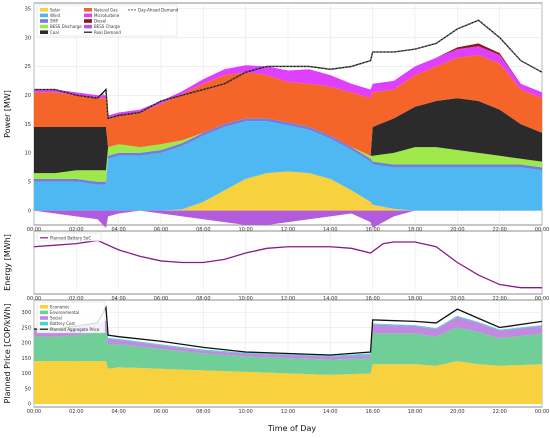 The width and height of the screenshot is (550, 438). I want to click on legend-label: BESS Discharge, so click(66, 26).